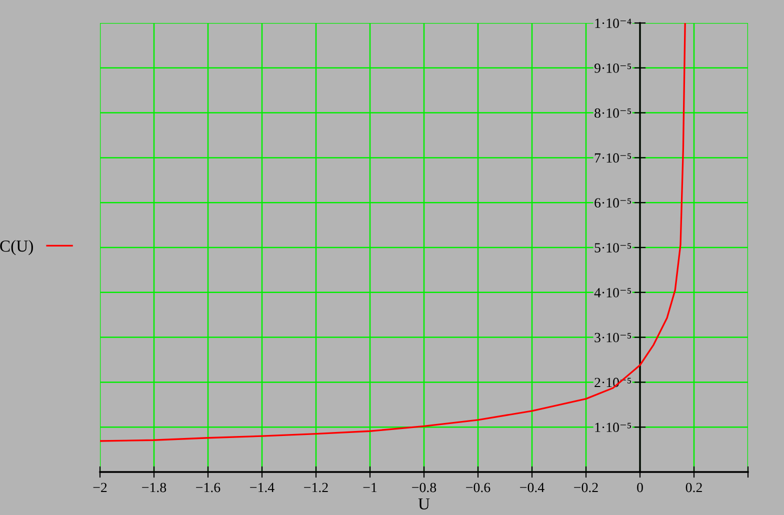  What do you see at coordinates (612, 337) in the screenshot?
I see `y-tick-label: 3·10⁻⁵` at bounding box center [612, 337].